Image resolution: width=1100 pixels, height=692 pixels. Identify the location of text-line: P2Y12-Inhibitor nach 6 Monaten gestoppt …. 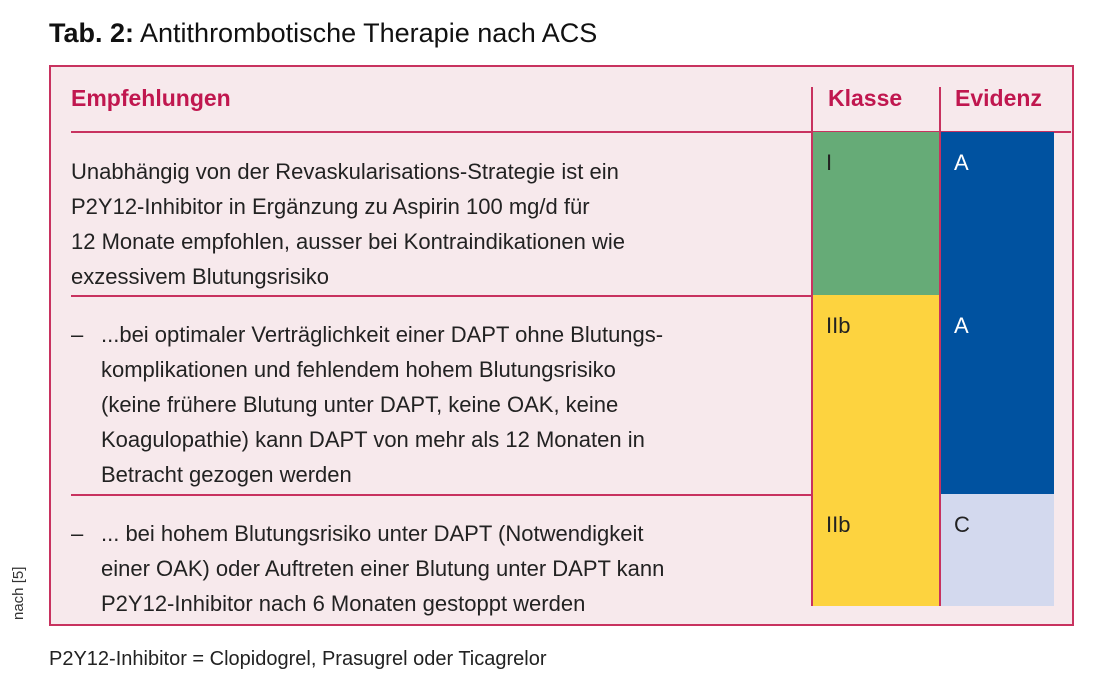
(343, 603).